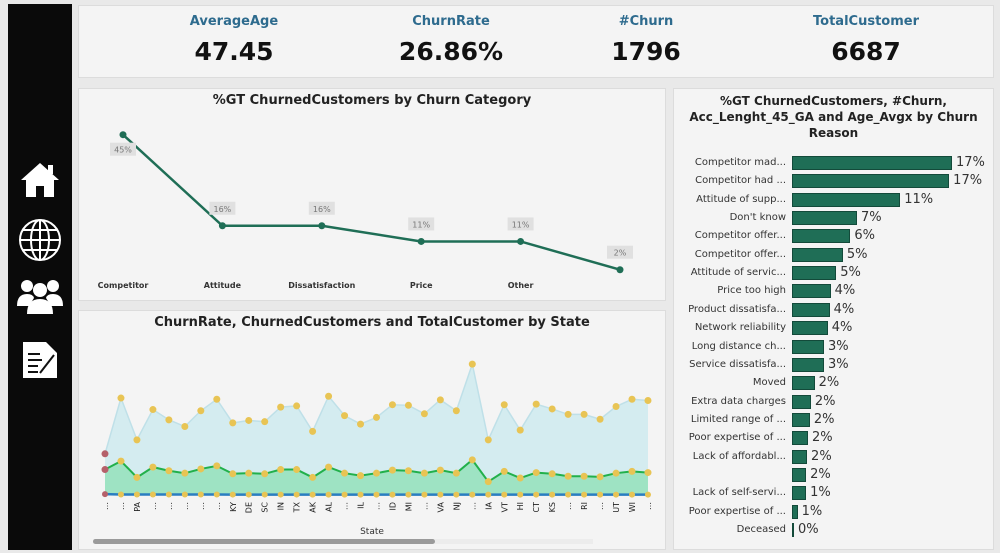  What do you see at coordinates (521, 285) in the screenshot?
I see `x-tick-label: Other` at bounding box center [521, 285].